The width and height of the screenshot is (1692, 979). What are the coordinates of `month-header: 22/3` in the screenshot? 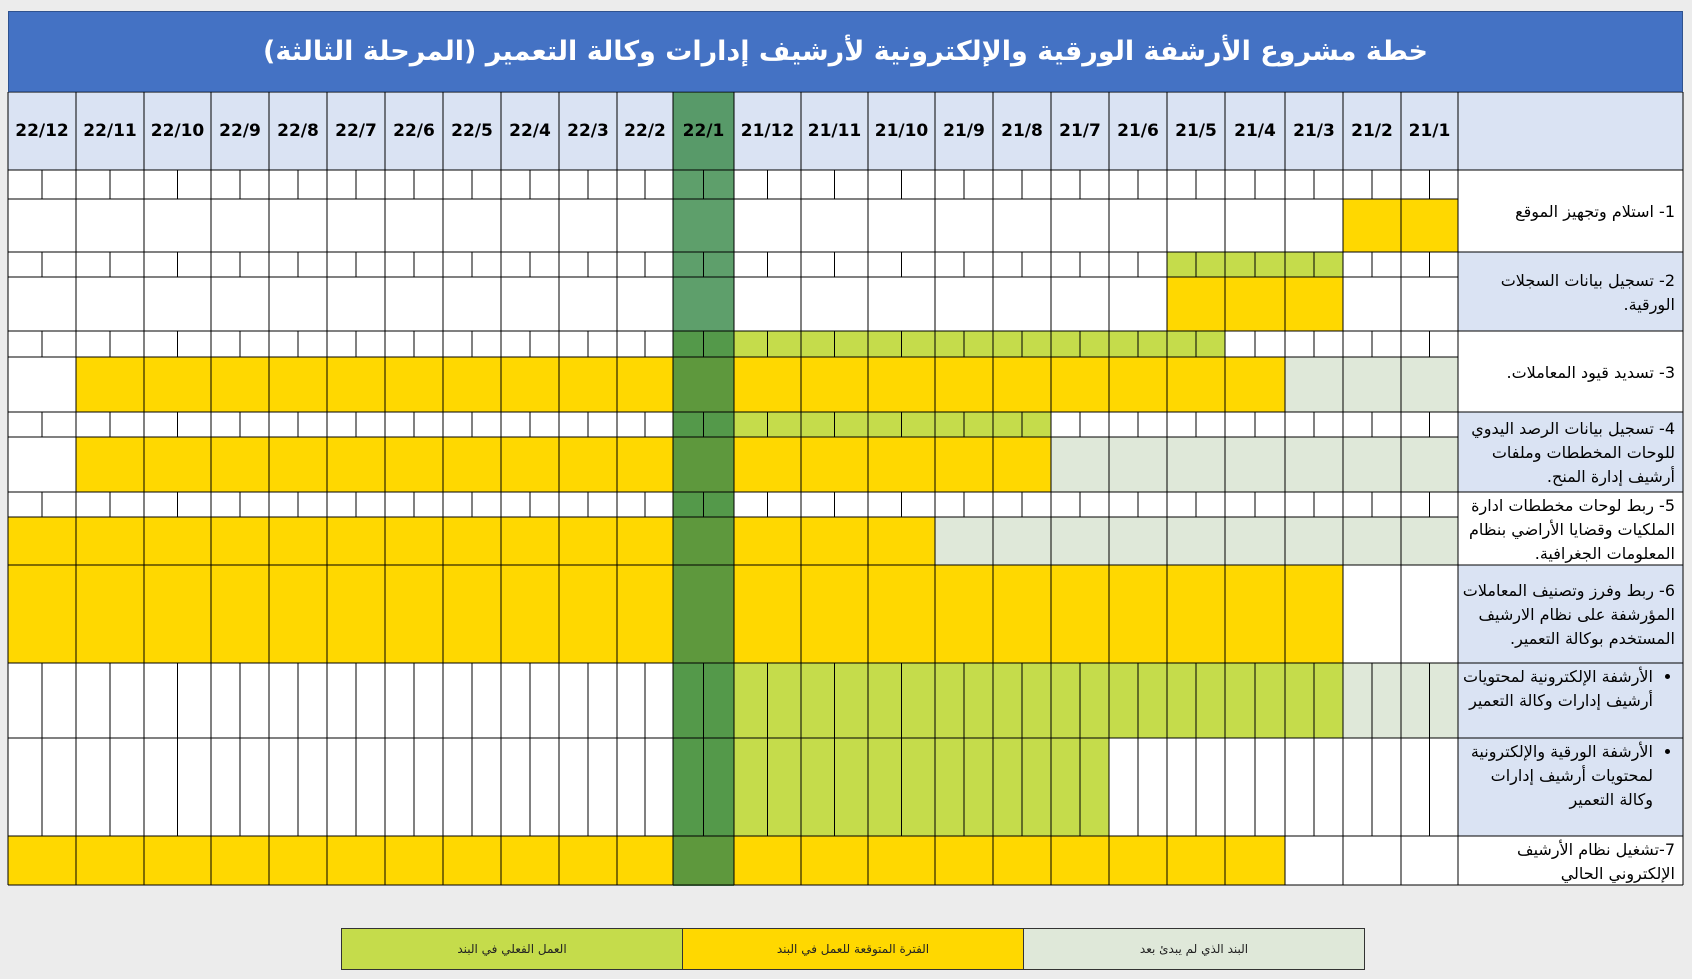 It's located at (588, 131).